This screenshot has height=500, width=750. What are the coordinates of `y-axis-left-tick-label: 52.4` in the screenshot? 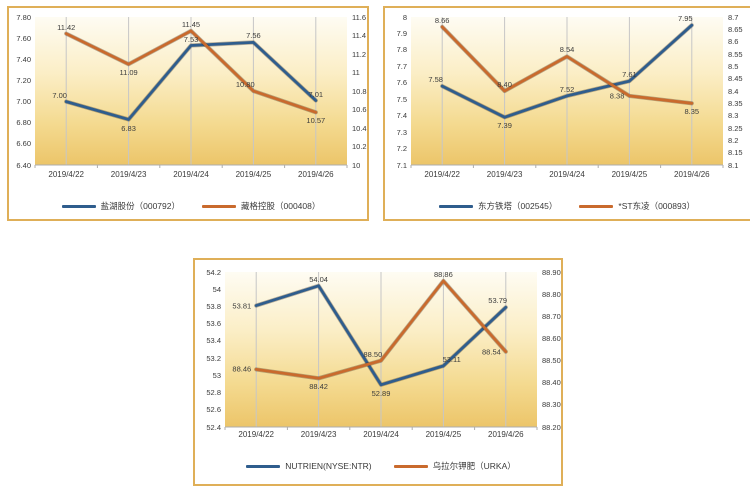 It's located at (213, 427).